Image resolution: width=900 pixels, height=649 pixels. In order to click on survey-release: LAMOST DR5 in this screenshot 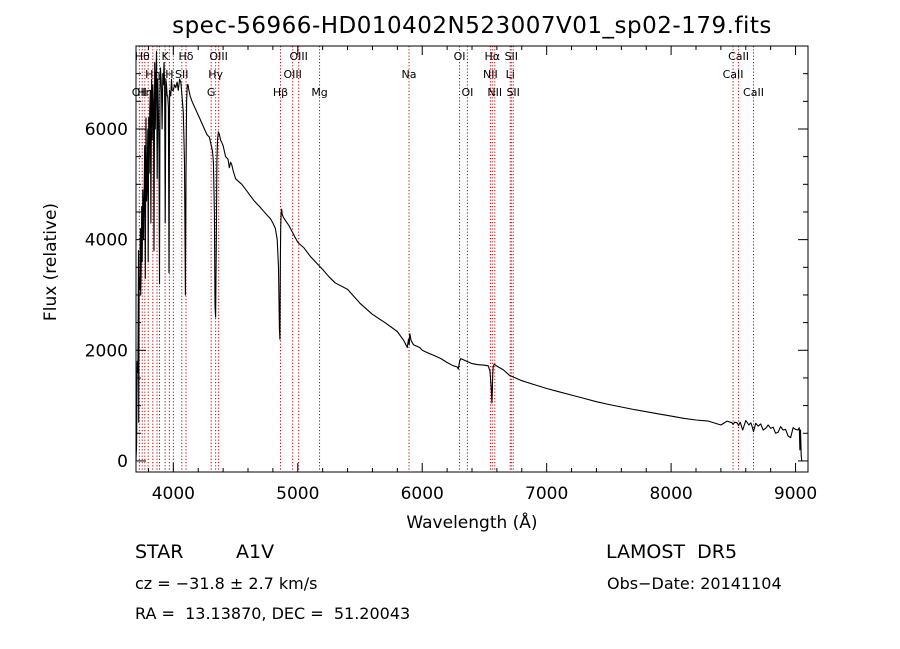, I will do `click(672, 552)`.